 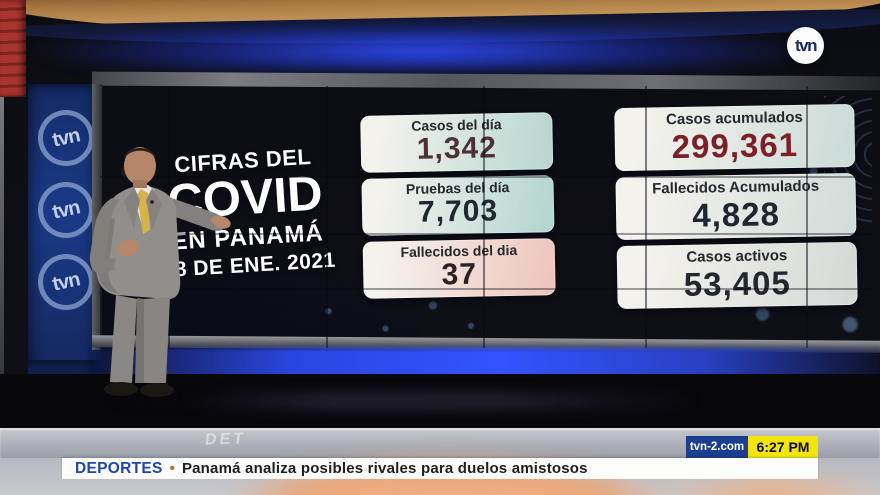 I want to click on stat-casos-activos: Casos activos 53,405, so click(x=737, y=275).